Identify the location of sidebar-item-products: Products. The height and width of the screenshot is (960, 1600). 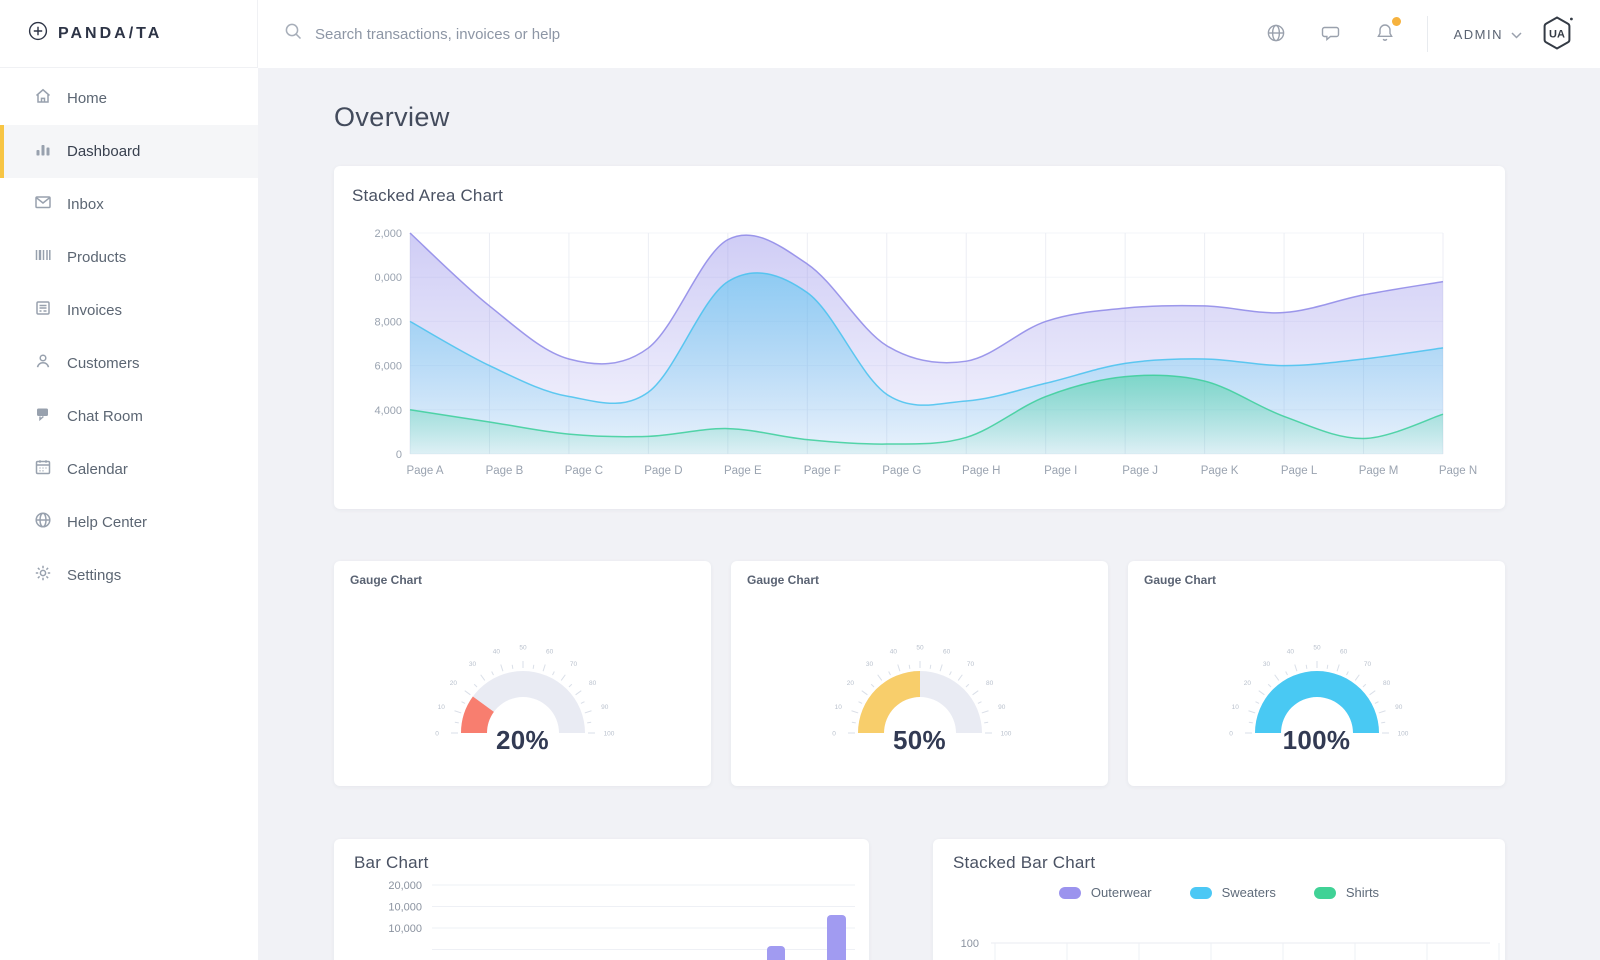
(129, 257).